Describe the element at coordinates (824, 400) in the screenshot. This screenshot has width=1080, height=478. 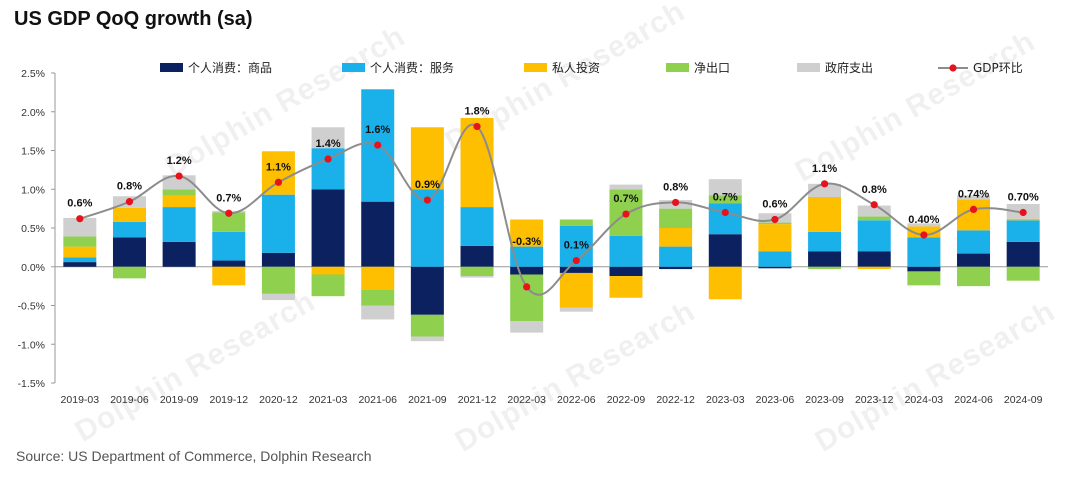
I see `x-tick-label: 2023-09` at that location.